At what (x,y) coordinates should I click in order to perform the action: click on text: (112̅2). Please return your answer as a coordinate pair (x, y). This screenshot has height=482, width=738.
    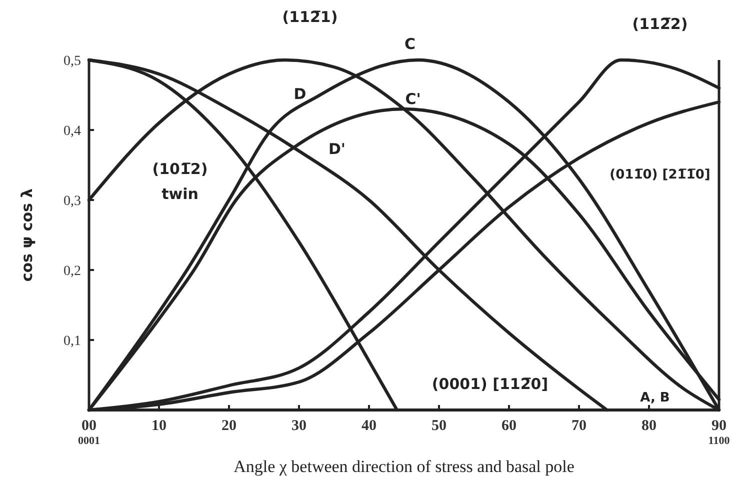
    Looking at the image, I should click on (660, 24).